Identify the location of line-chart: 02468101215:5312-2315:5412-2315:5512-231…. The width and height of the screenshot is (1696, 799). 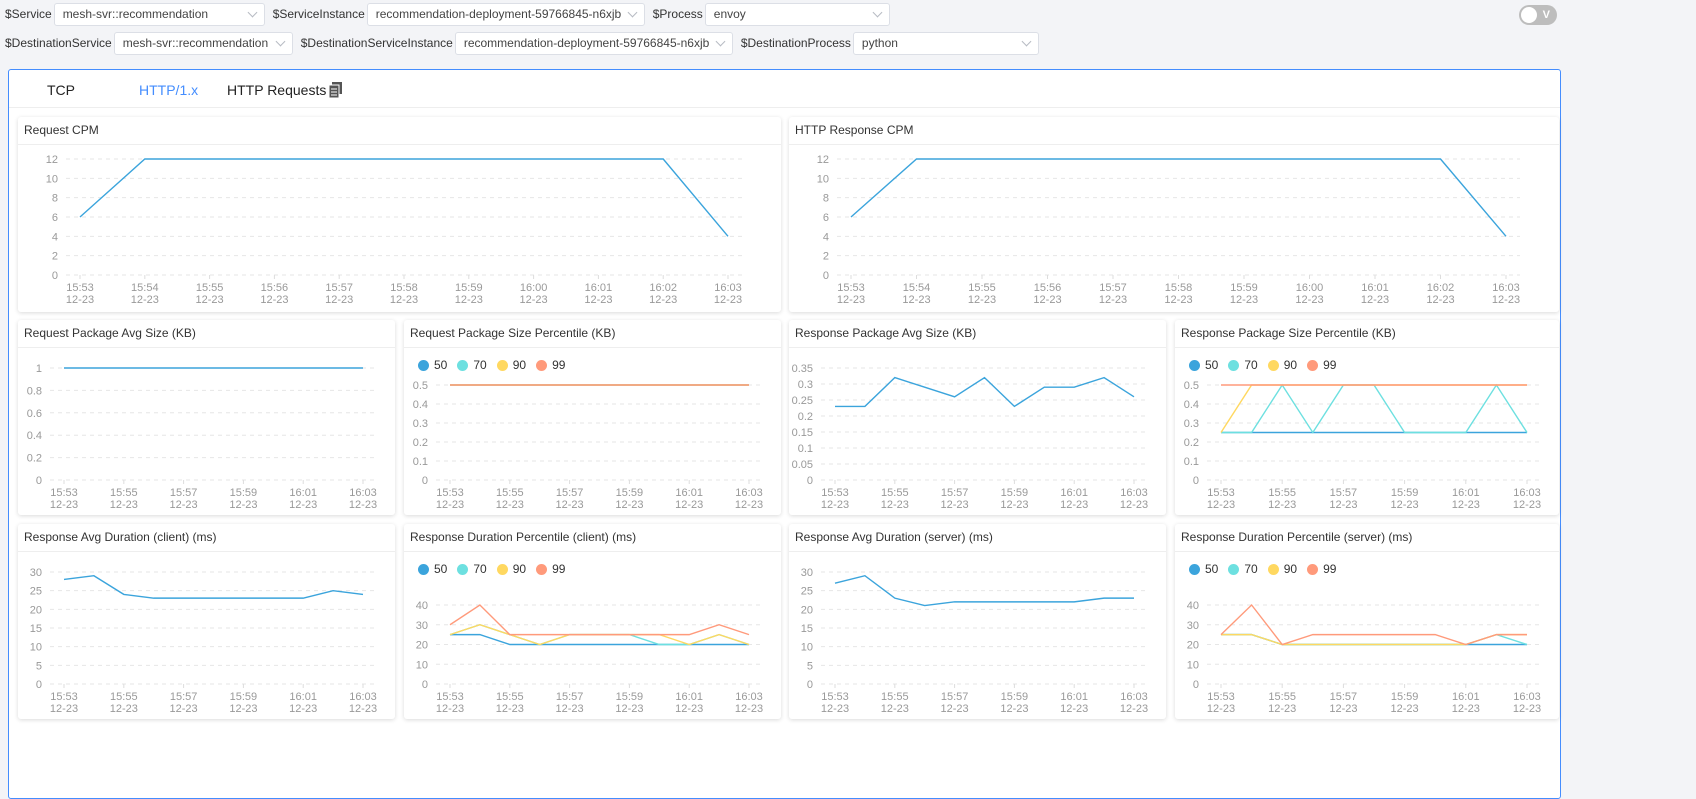
(1168, 230).